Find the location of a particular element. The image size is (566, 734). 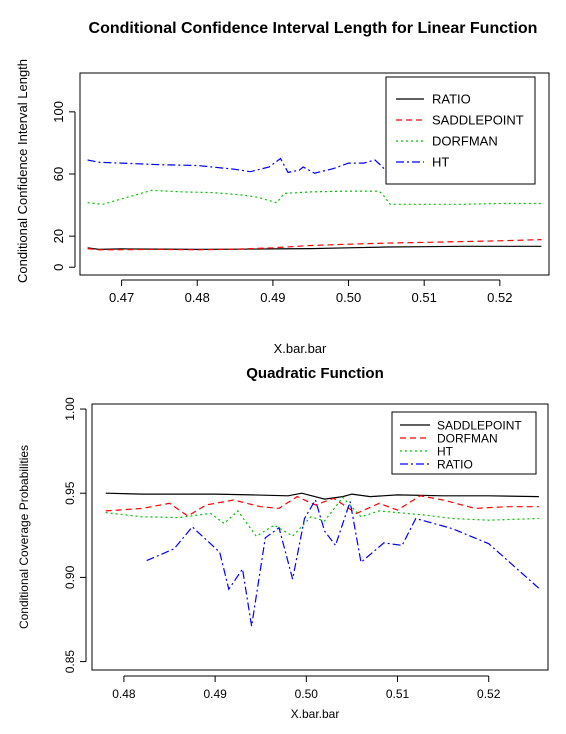

y-axis-label: Conditional Coverage Probabilities is located at coordinates (24, 537).